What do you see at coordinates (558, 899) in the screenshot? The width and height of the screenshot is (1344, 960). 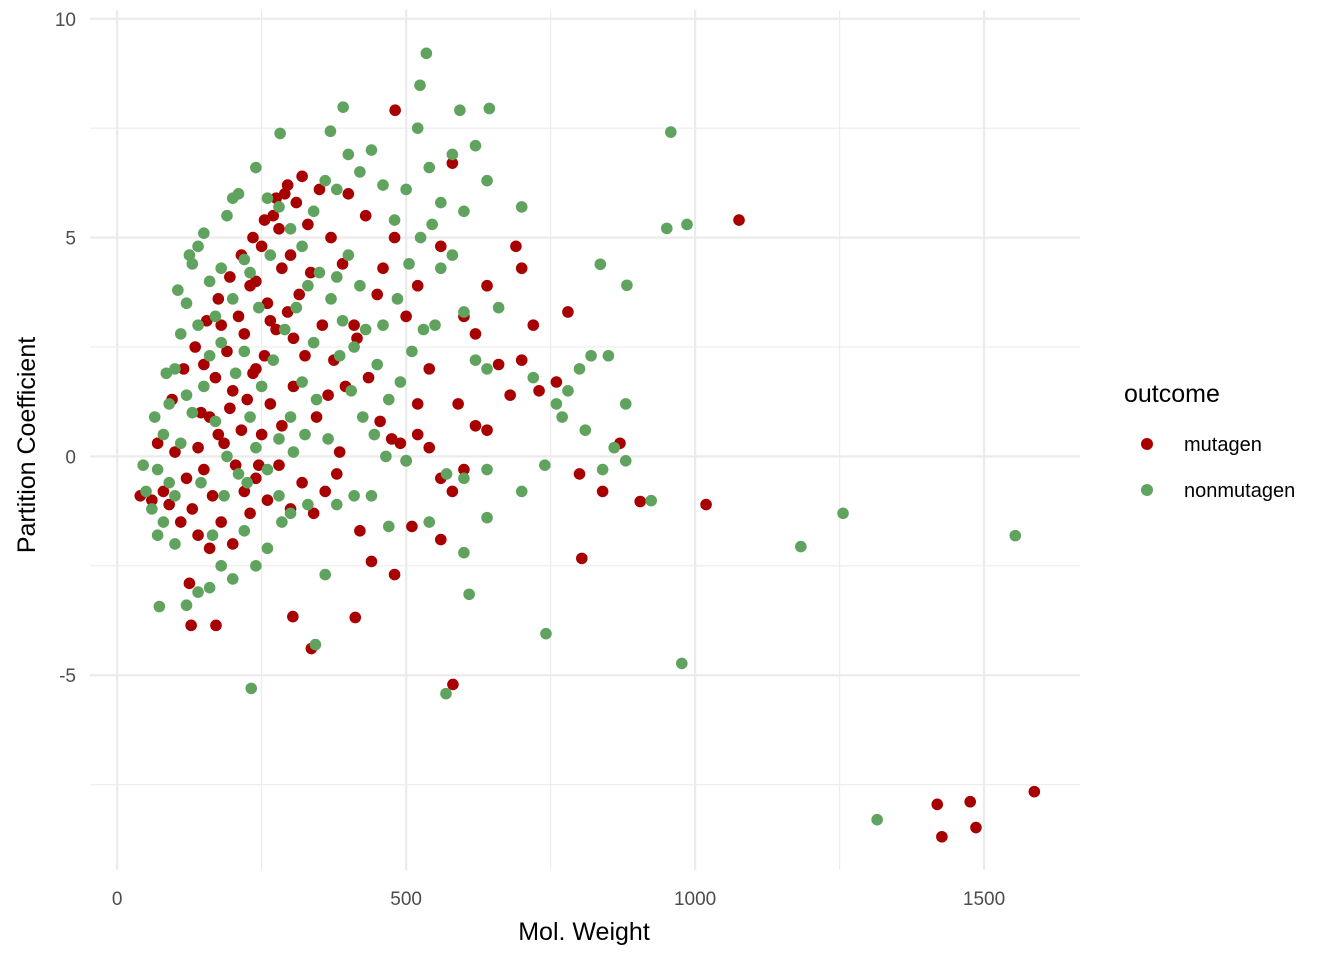 I see `x-axis-ticks: 0 500 1000 1500` at bounding box center [558, 899].